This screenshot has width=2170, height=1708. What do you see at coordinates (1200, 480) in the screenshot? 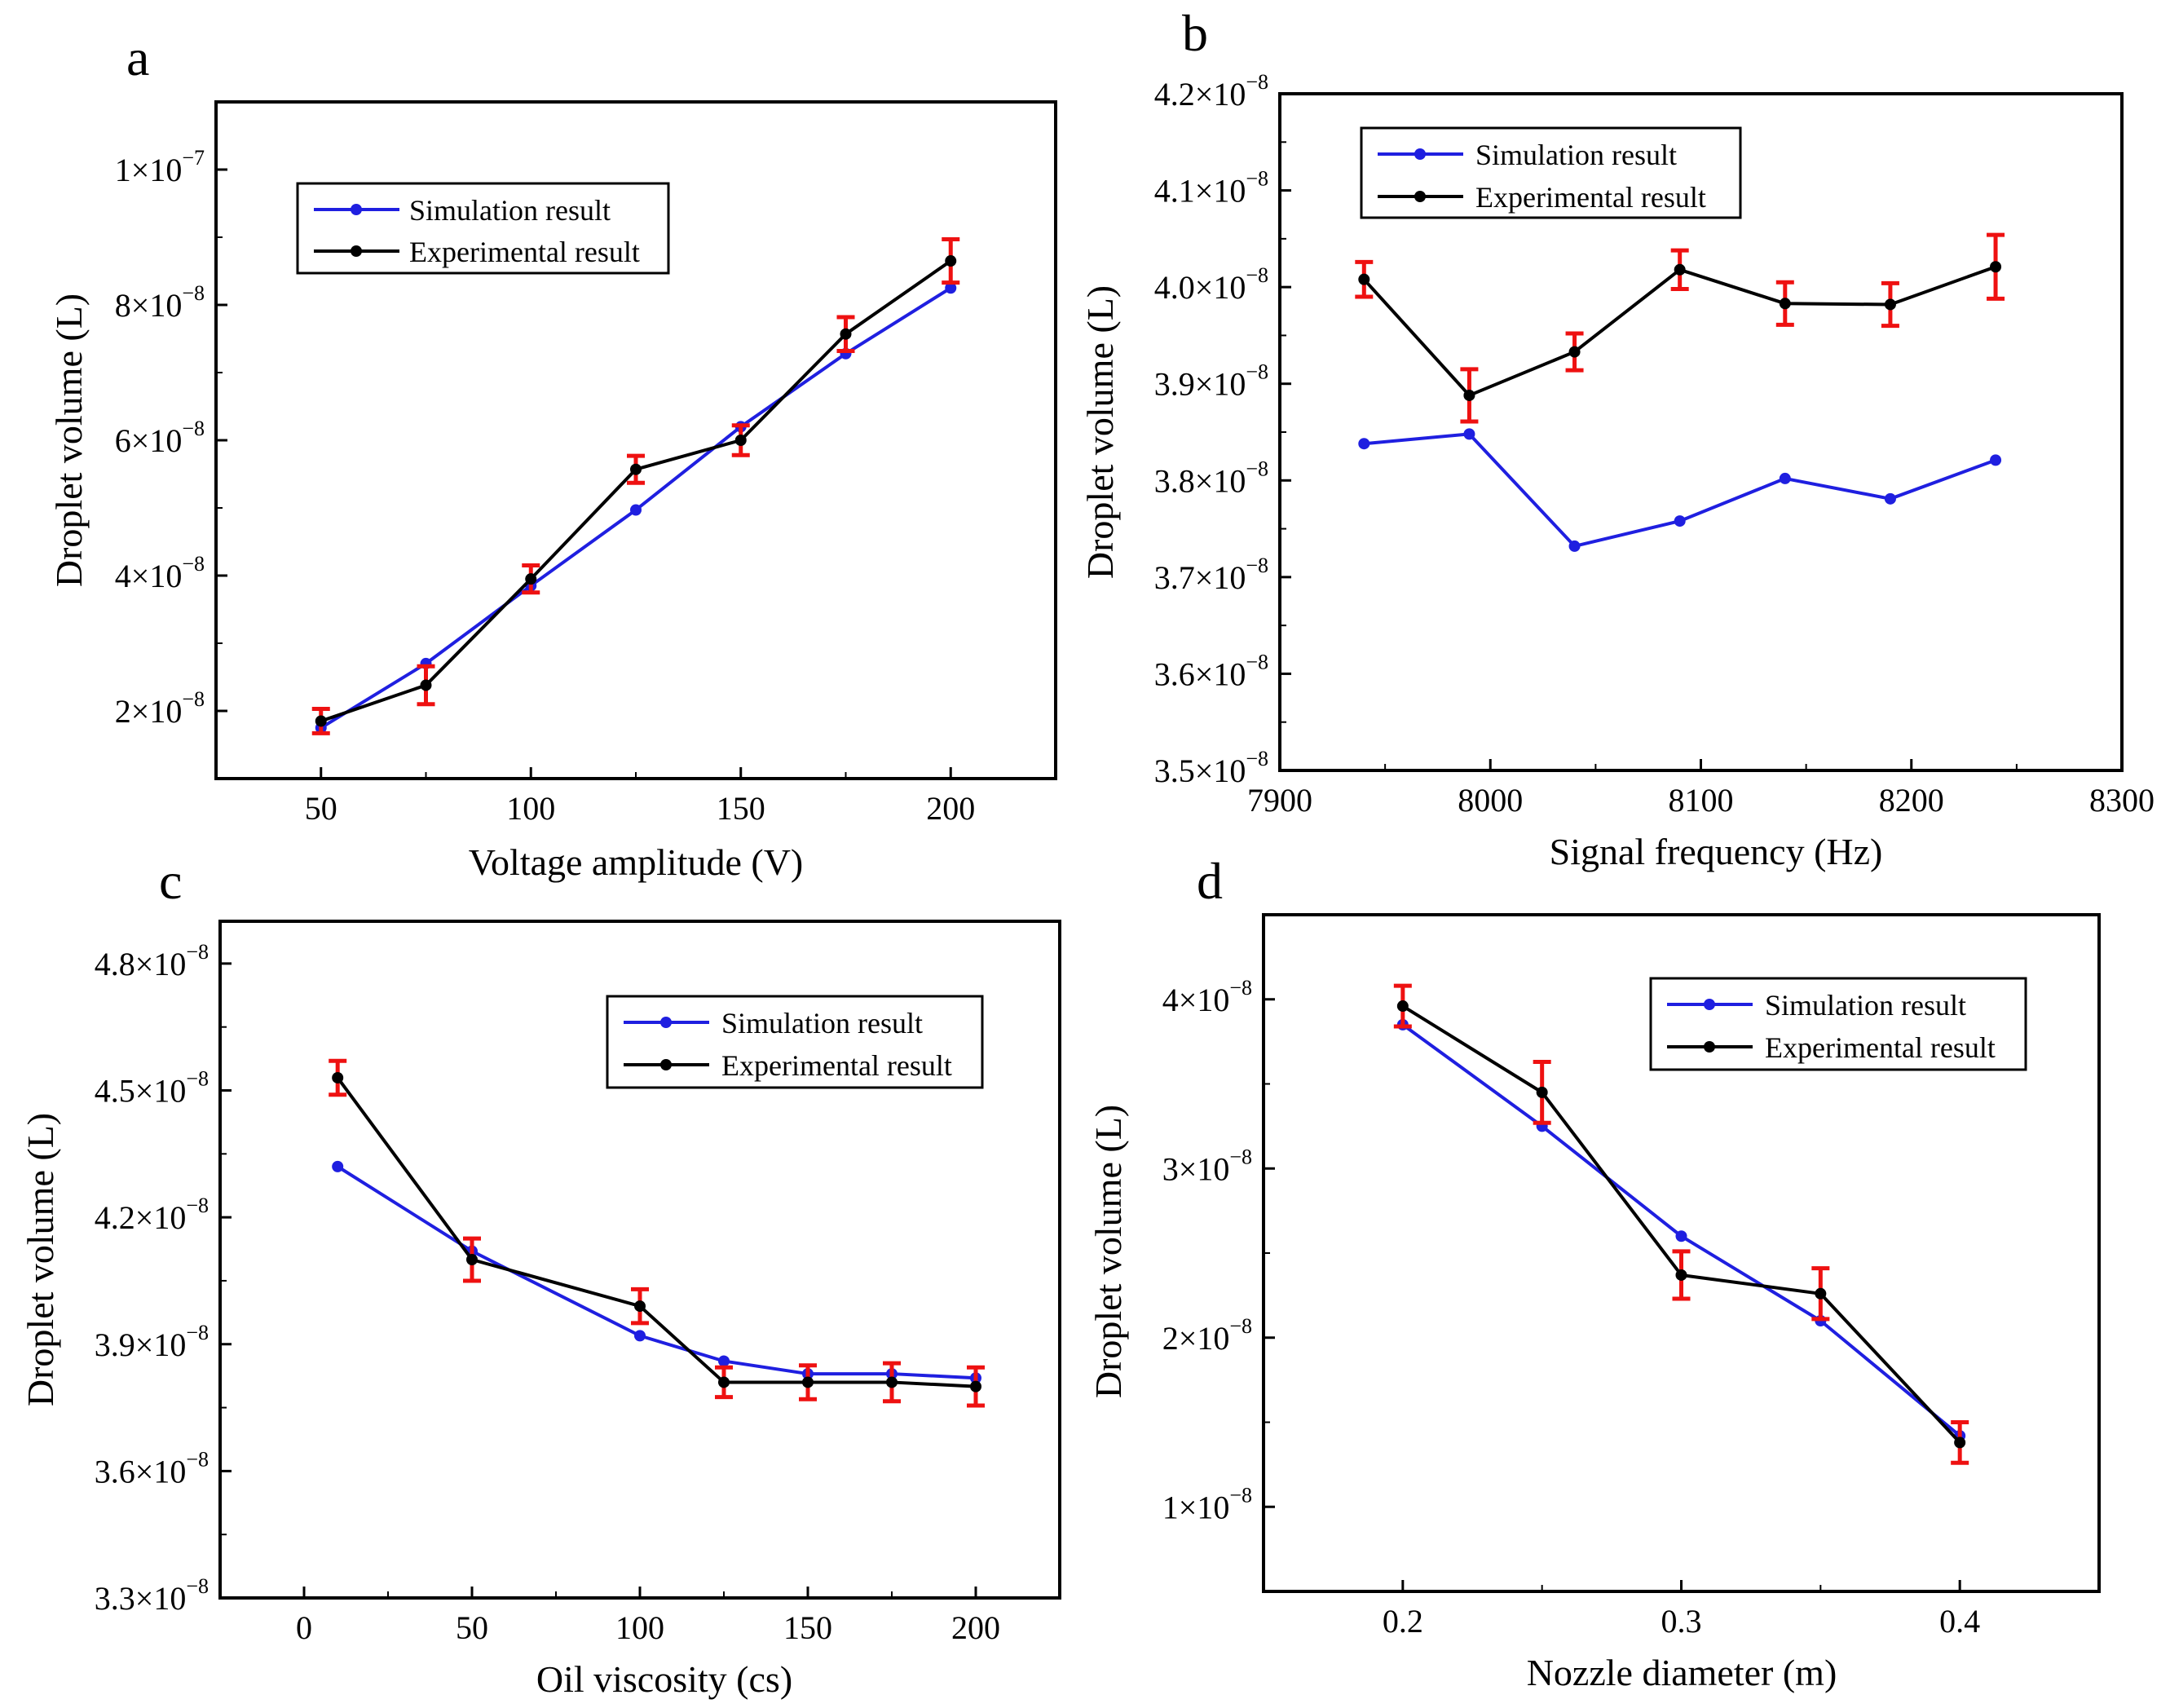
I see `panel-b-y-tick-mantissa: 3.8×10` at bounding box center [1200, 480].